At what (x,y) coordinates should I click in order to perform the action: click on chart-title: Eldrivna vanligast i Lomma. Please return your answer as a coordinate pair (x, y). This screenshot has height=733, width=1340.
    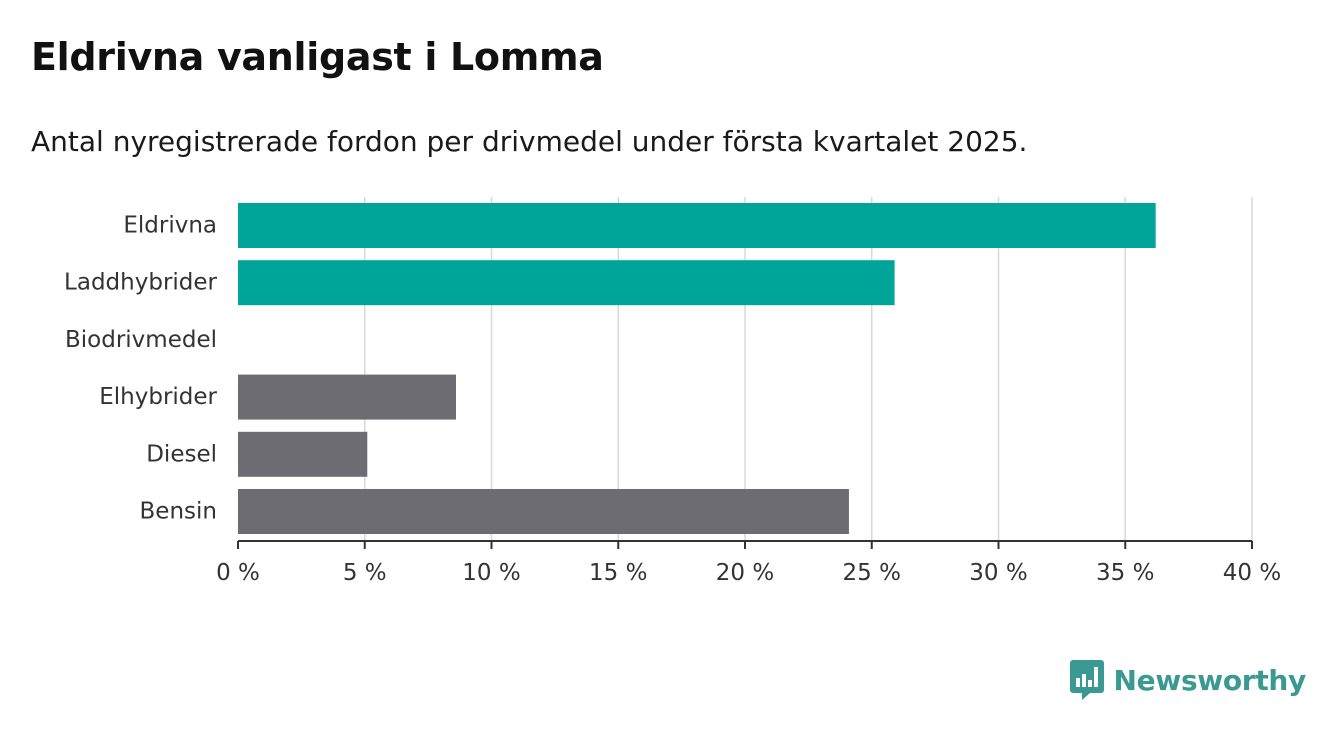
    Looking at the image, I should click on (317, 57).